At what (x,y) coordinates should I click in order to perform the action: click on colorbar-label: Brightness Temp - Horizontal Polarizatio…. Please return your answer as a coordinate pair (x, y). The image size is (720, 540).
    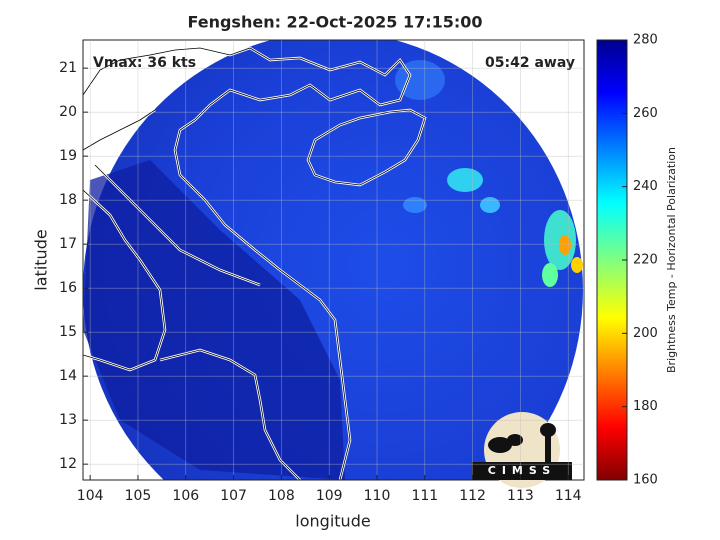
    Looking at the image, I should click on (671, 260).